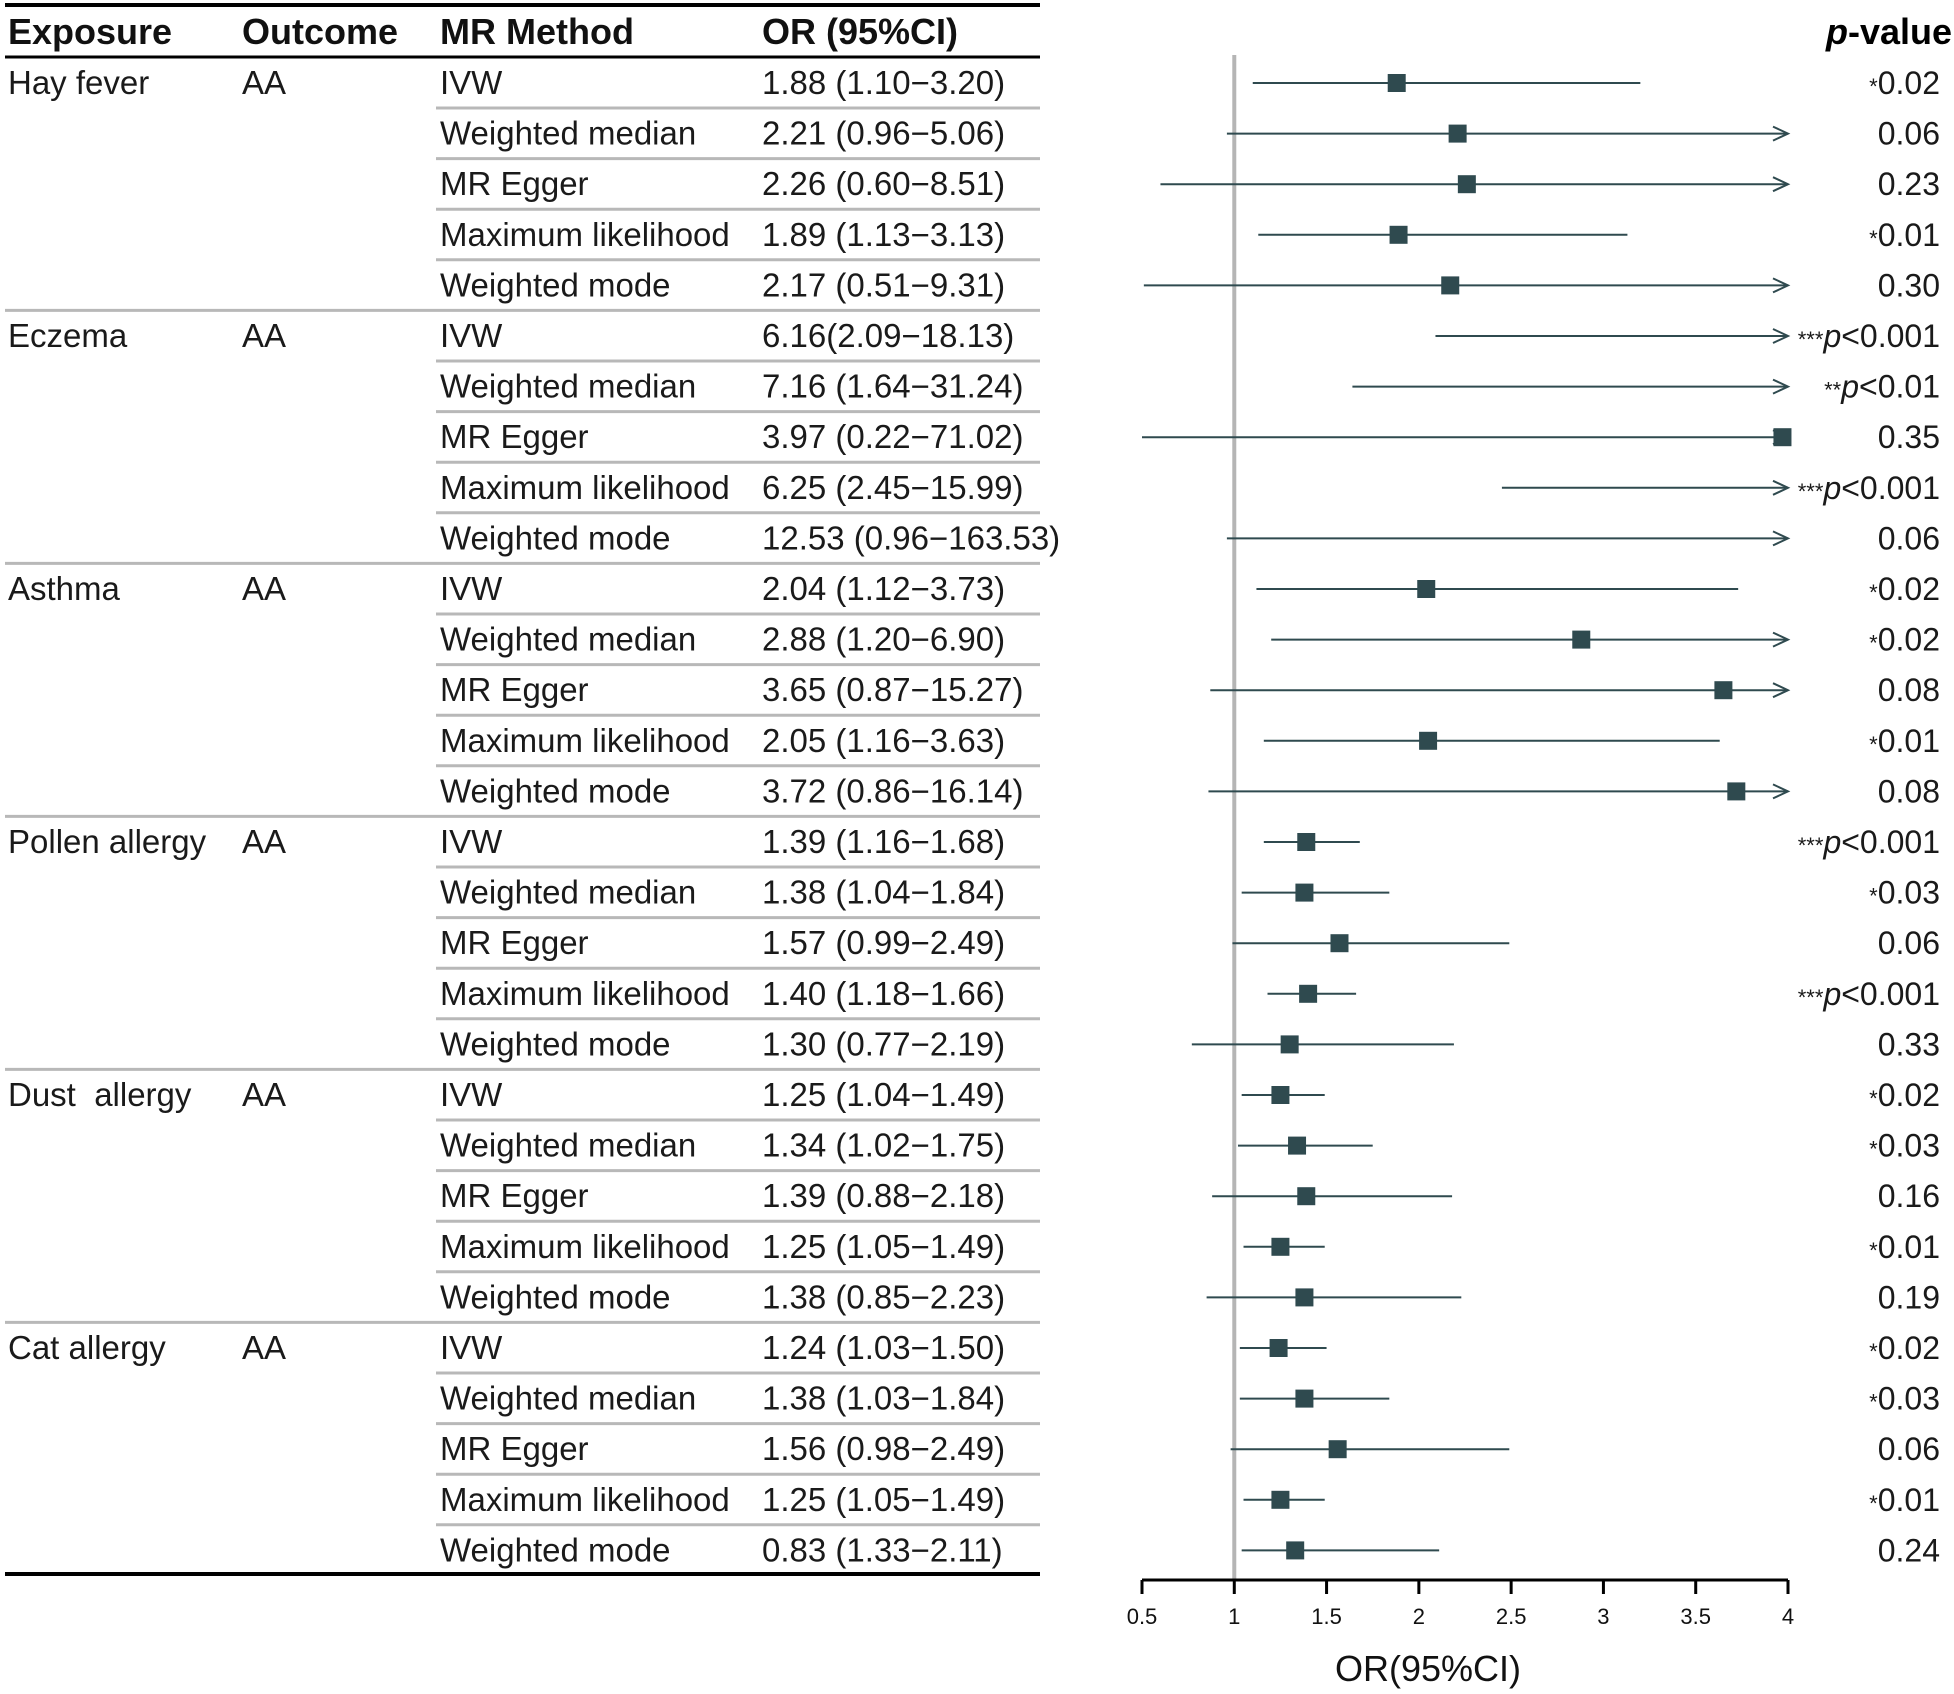  What do you see at coordinates (1833, 390) in the screenshot?
I see `p-stars: **` at bounding box center [1833, 390].